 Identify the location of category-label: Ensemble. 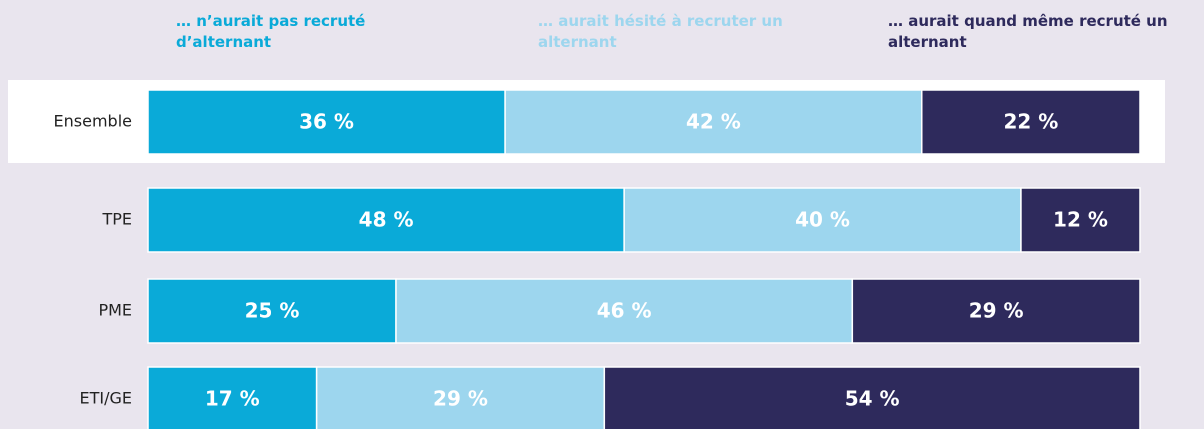
(93, 121).